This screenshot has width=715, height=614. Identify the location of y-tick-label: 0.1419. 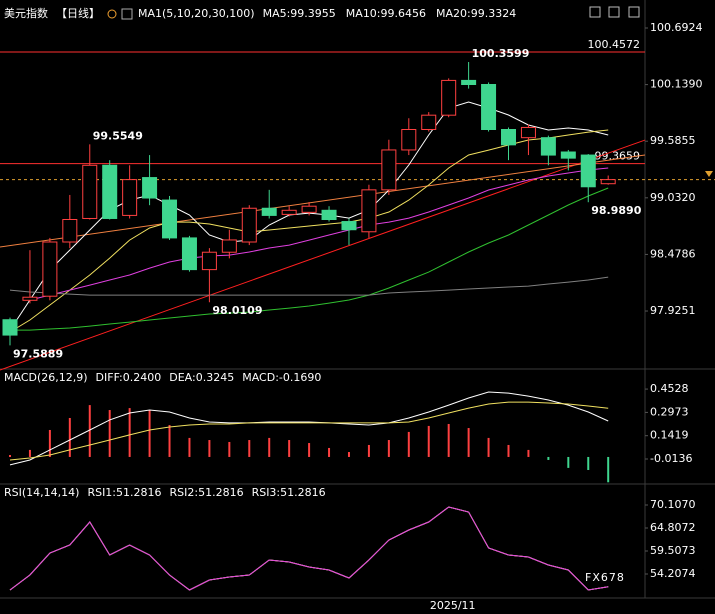
(669, 435).